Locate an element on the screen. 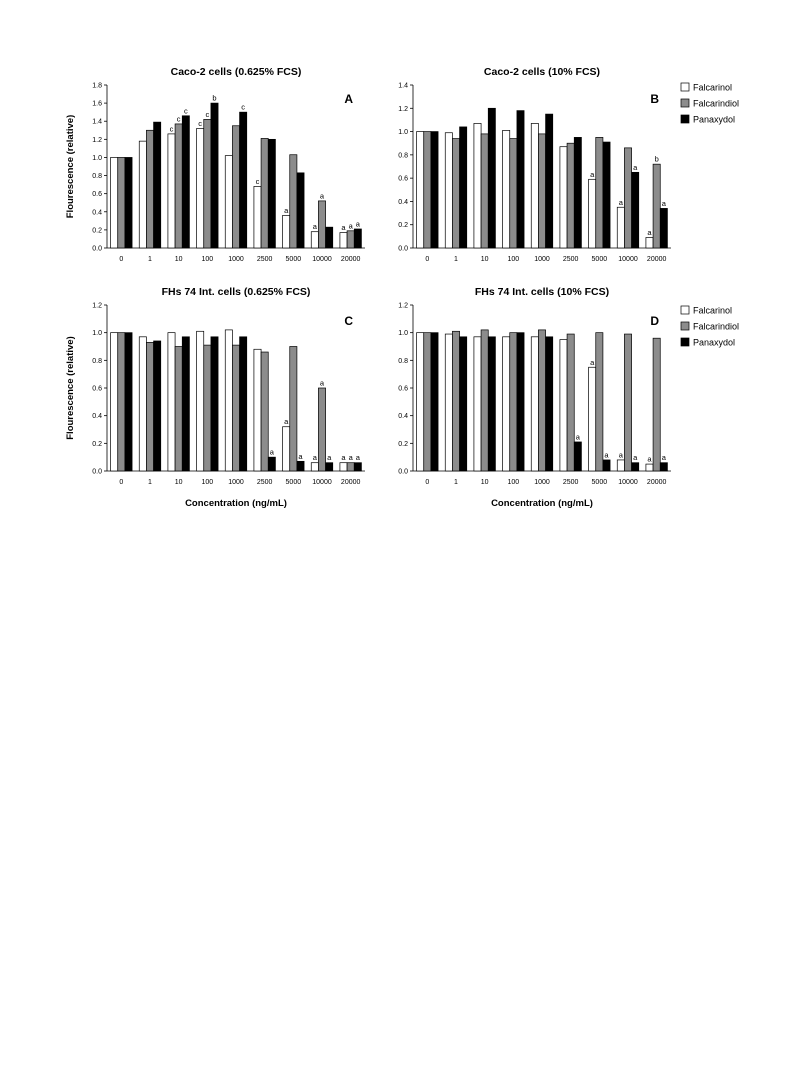  legend-label: Falcarindiol is located at coordinates (716, 104).